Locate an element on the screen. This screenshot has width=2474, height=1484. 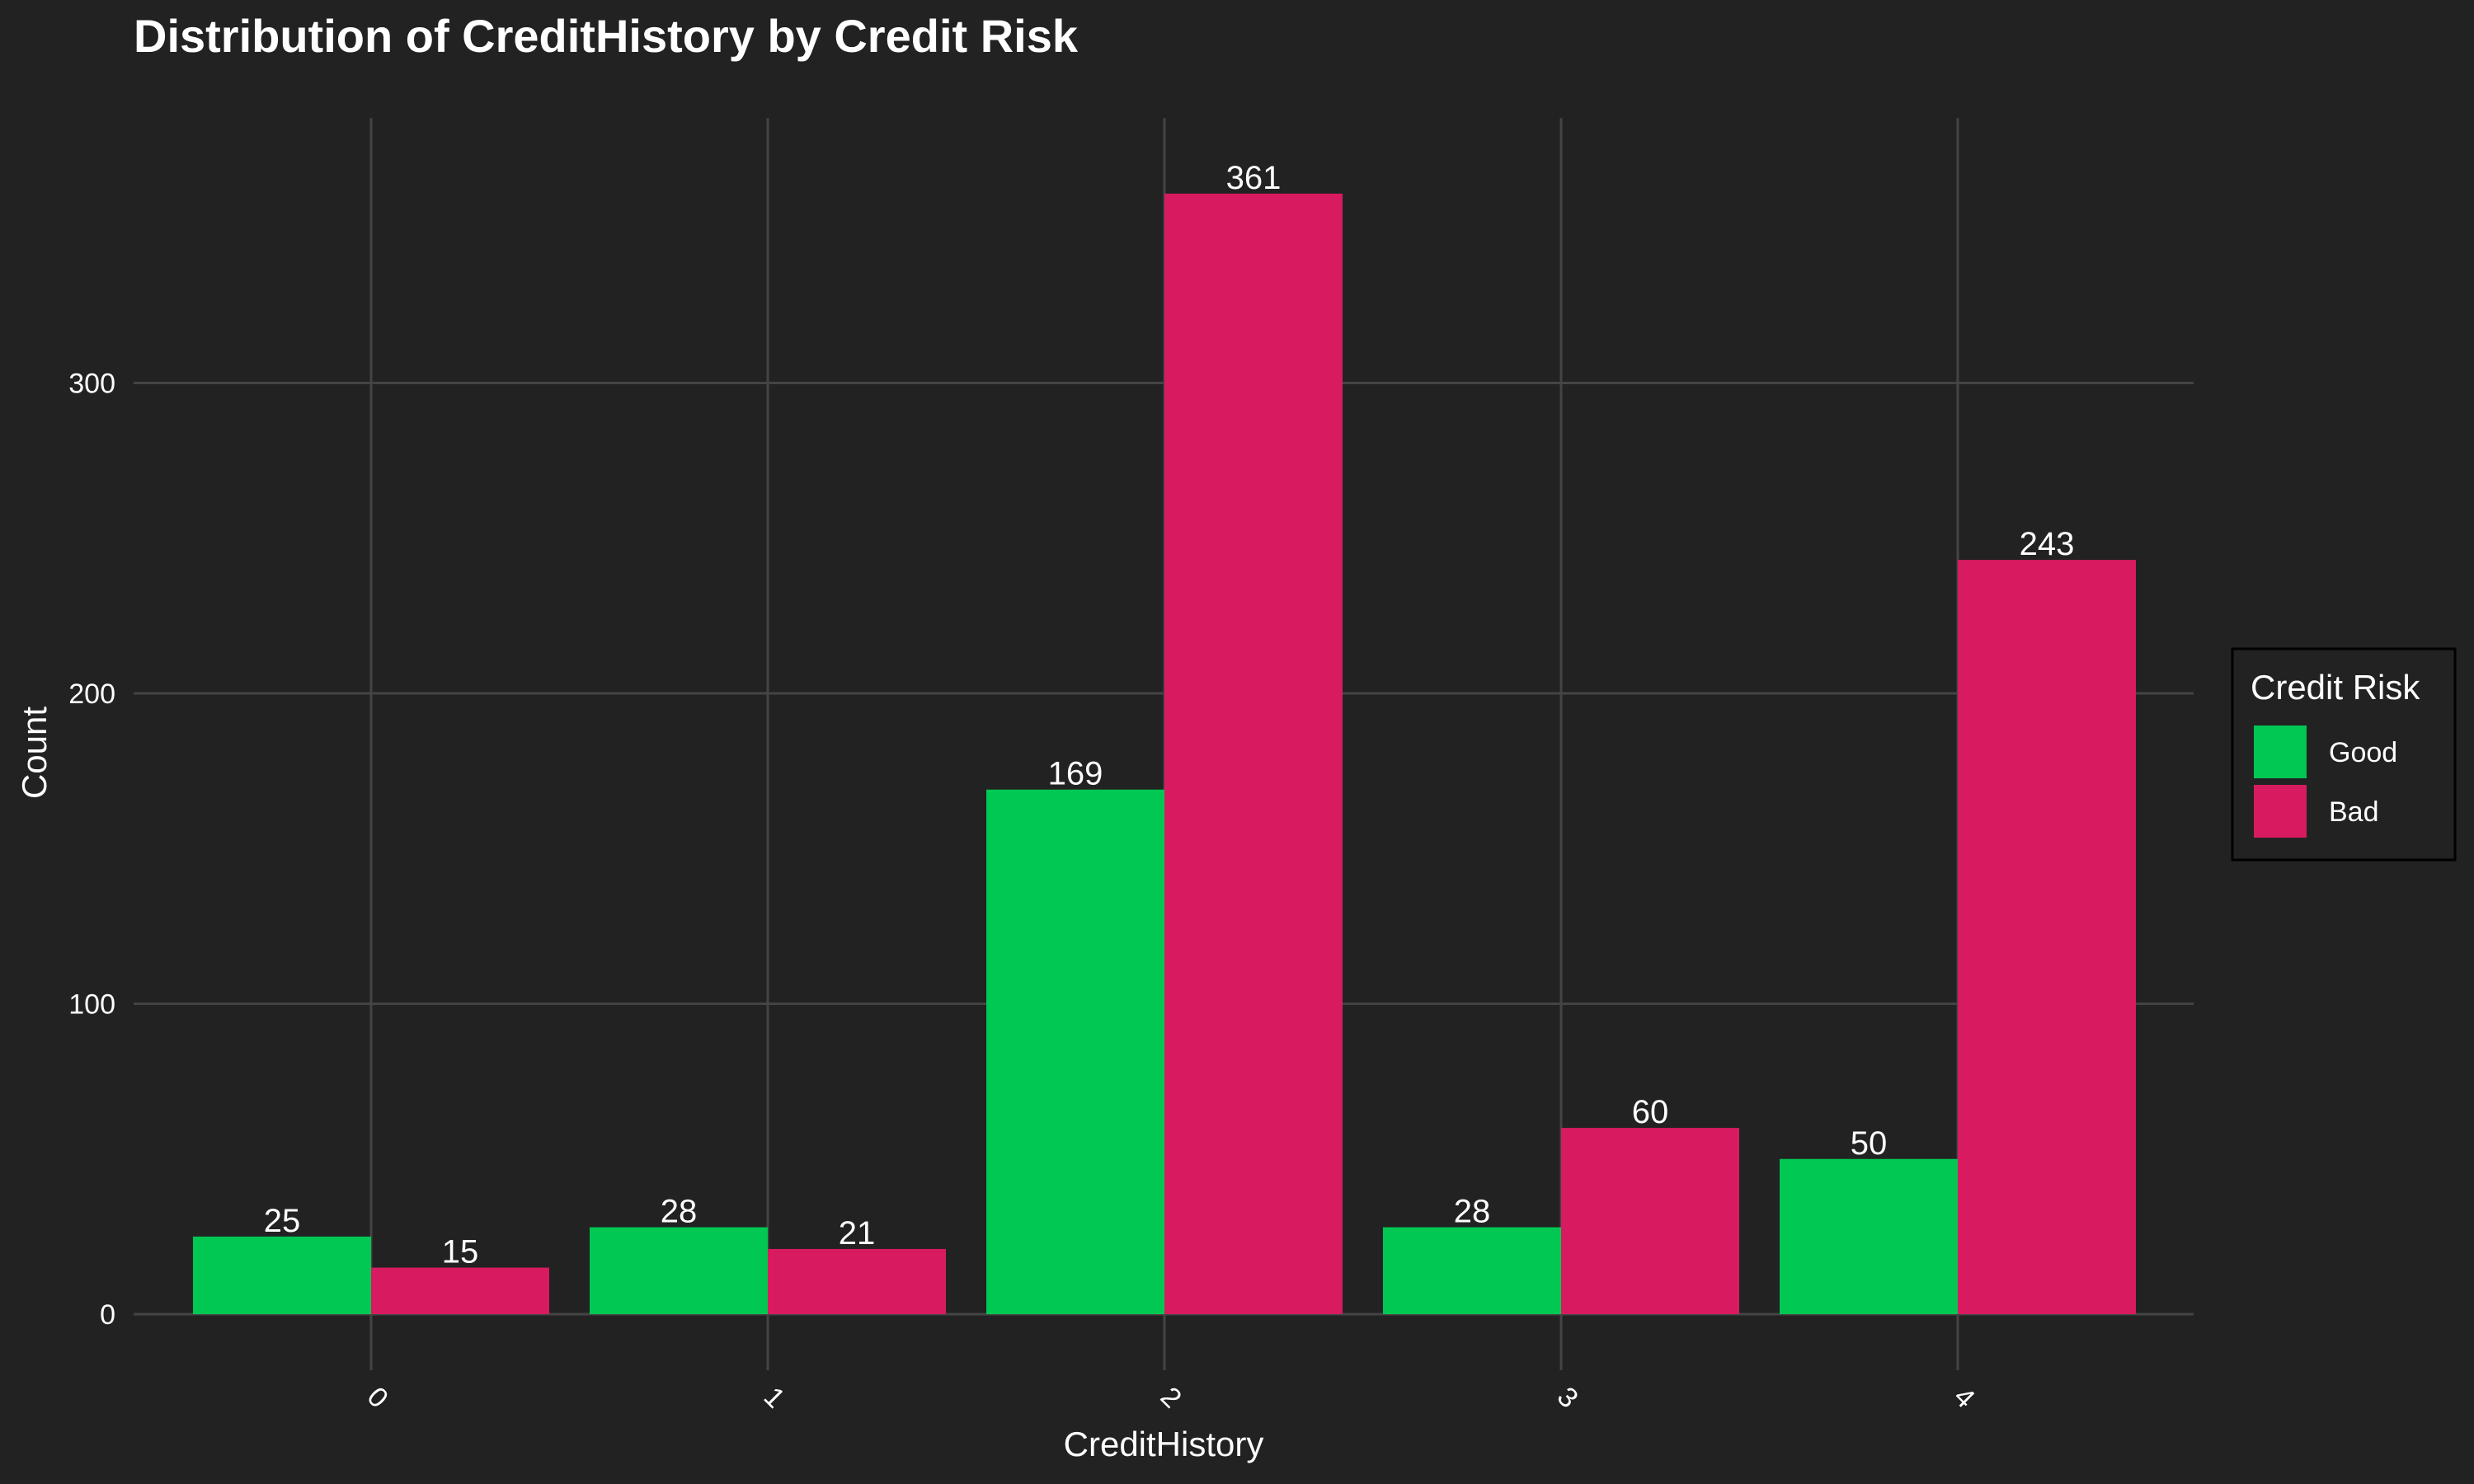
data-label: 21 is located at coordinates (857, 1233).